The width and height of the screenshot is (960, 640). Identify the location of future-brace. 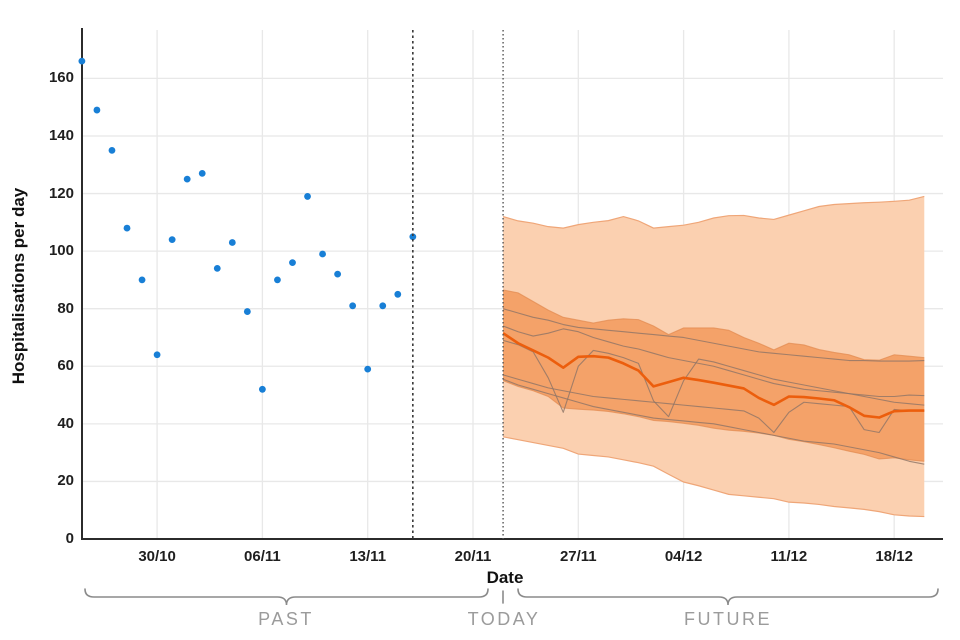
(728, 597).